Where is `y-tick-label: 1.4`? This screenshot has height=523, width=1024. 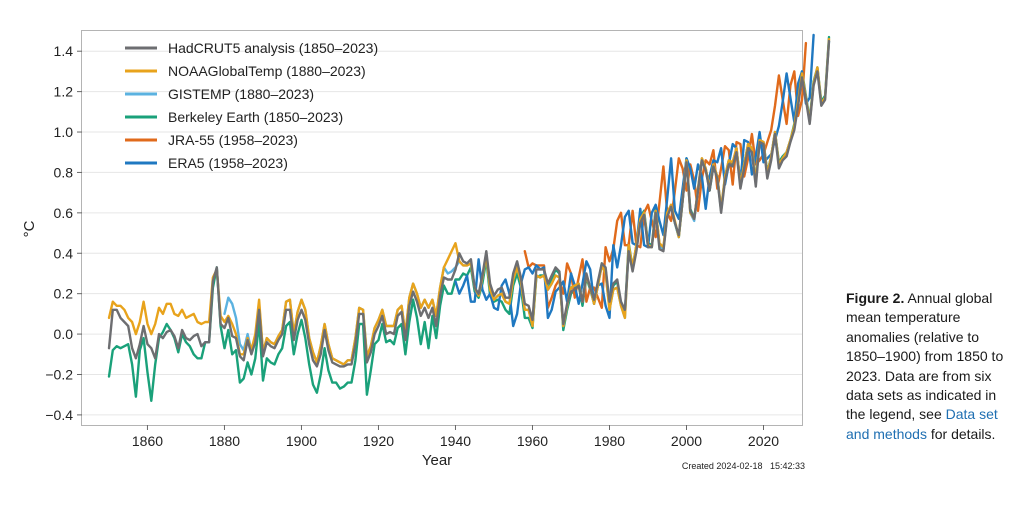 y-tick-label: 1.4 is located at coordinates (64, 51).